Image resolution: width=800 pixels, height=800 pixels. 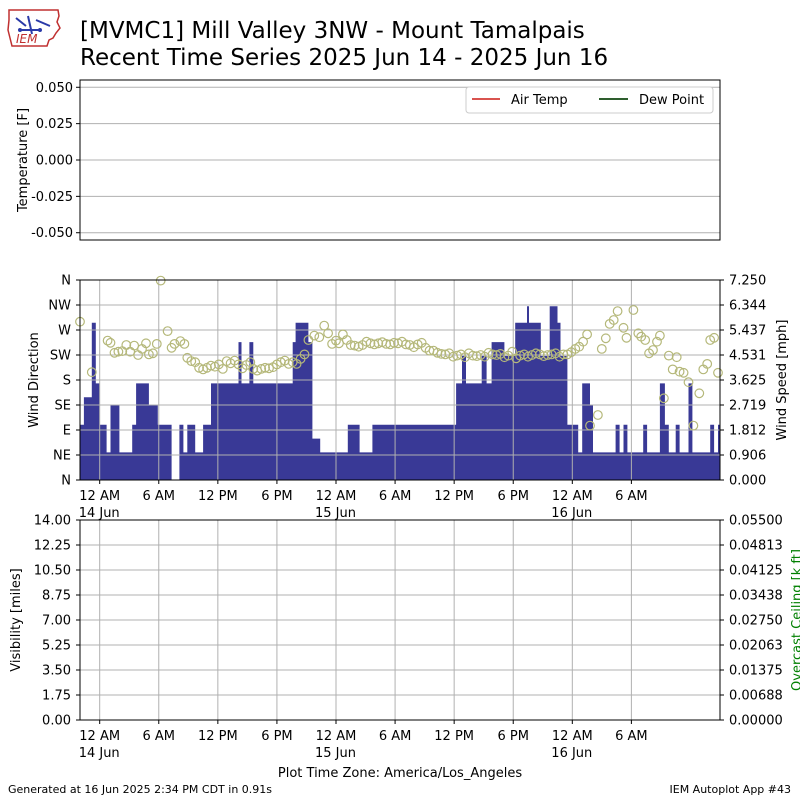 I want to click on vis-tick-label: 8.75, so click(x=56, y=596).